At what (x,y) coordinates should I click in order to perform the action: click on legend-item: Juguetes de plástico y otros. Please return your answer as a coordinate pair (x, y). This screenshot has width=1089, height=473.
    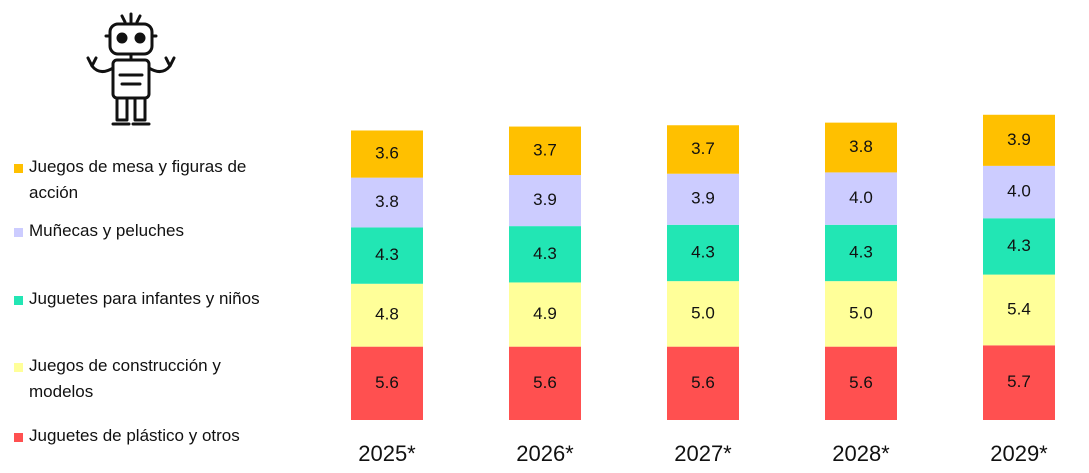
    Looking at the image, I should click on (149, 437).